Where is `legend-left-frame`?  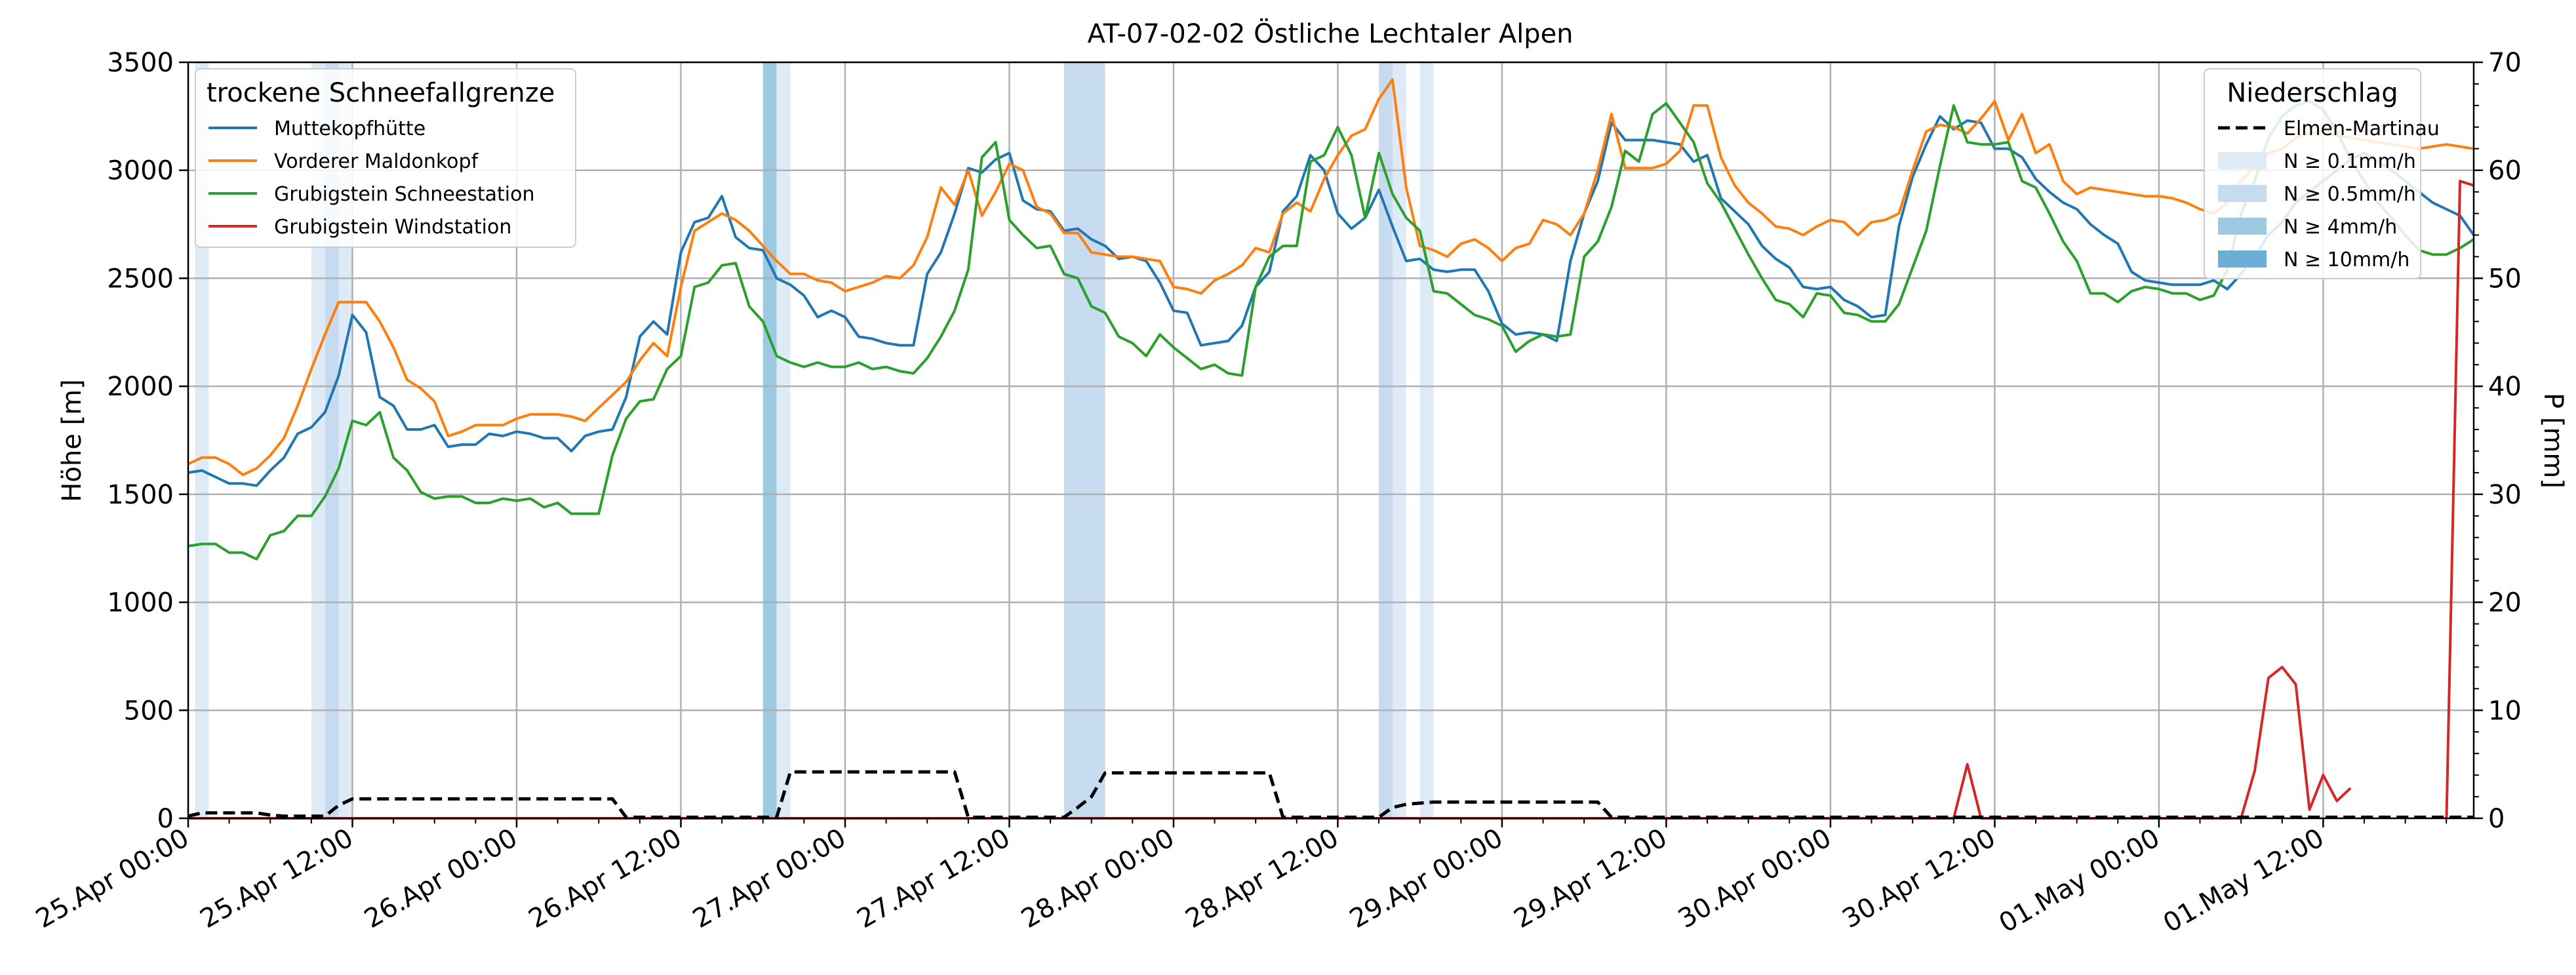 legend-left-frame is located at coordinates (385, 158).